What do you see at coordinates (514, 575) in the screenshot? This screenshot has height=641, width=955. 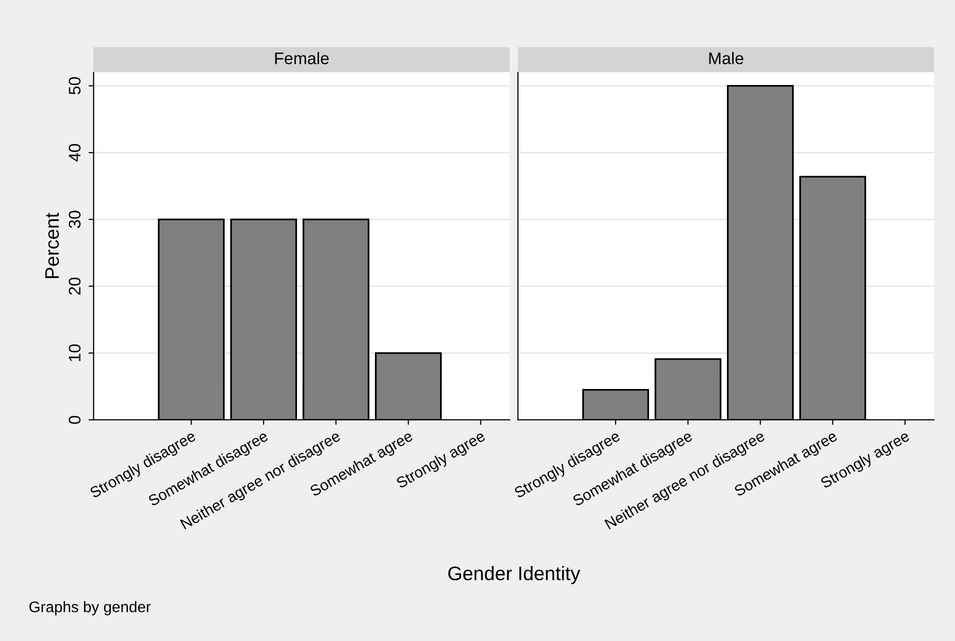 I see `x-axis-title: Gender Identity` at bounding box center [514, 575].